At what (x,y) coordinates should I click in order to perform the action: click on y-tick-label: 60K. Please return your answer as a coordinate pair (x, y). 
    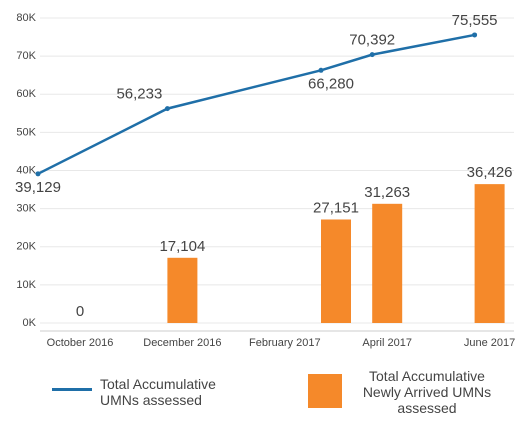
    Looking at the image, I should click on (26, 94).